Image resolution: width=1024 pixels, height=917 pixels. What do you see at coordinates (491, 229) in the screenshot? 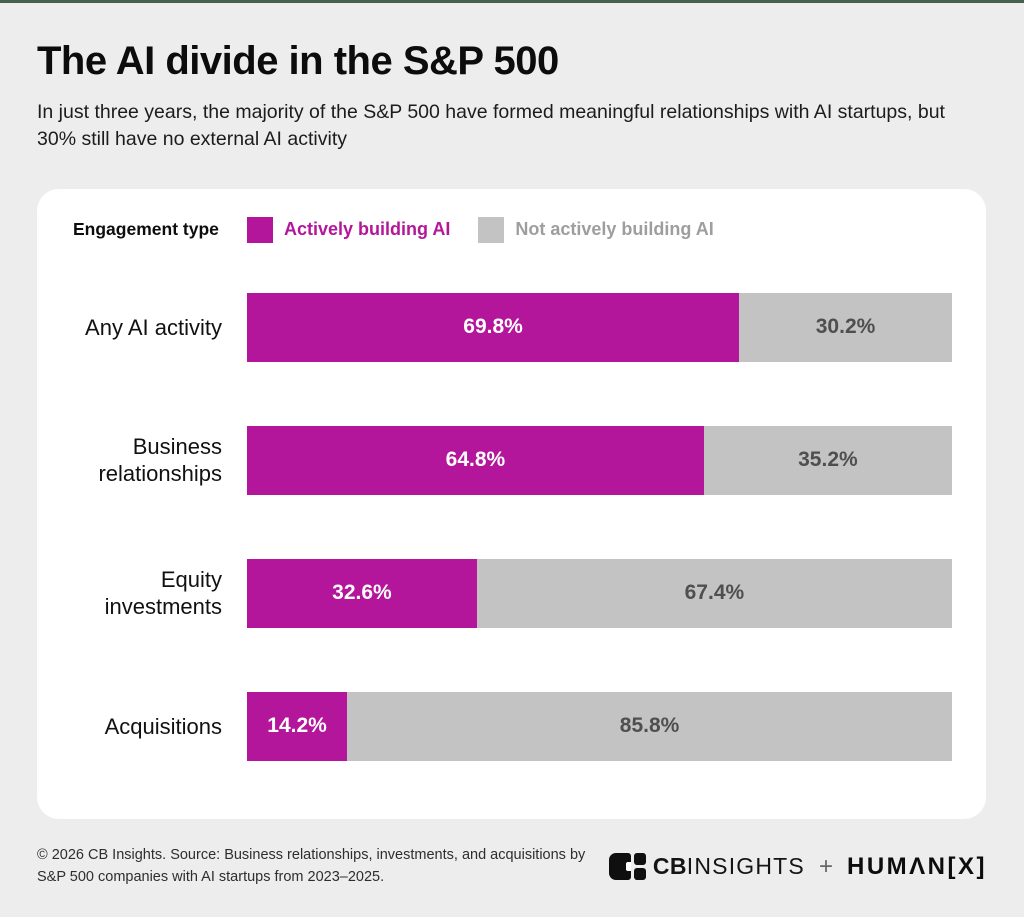
I see `legend-swatch-inactive-icon` at bounding box center [491, 229].